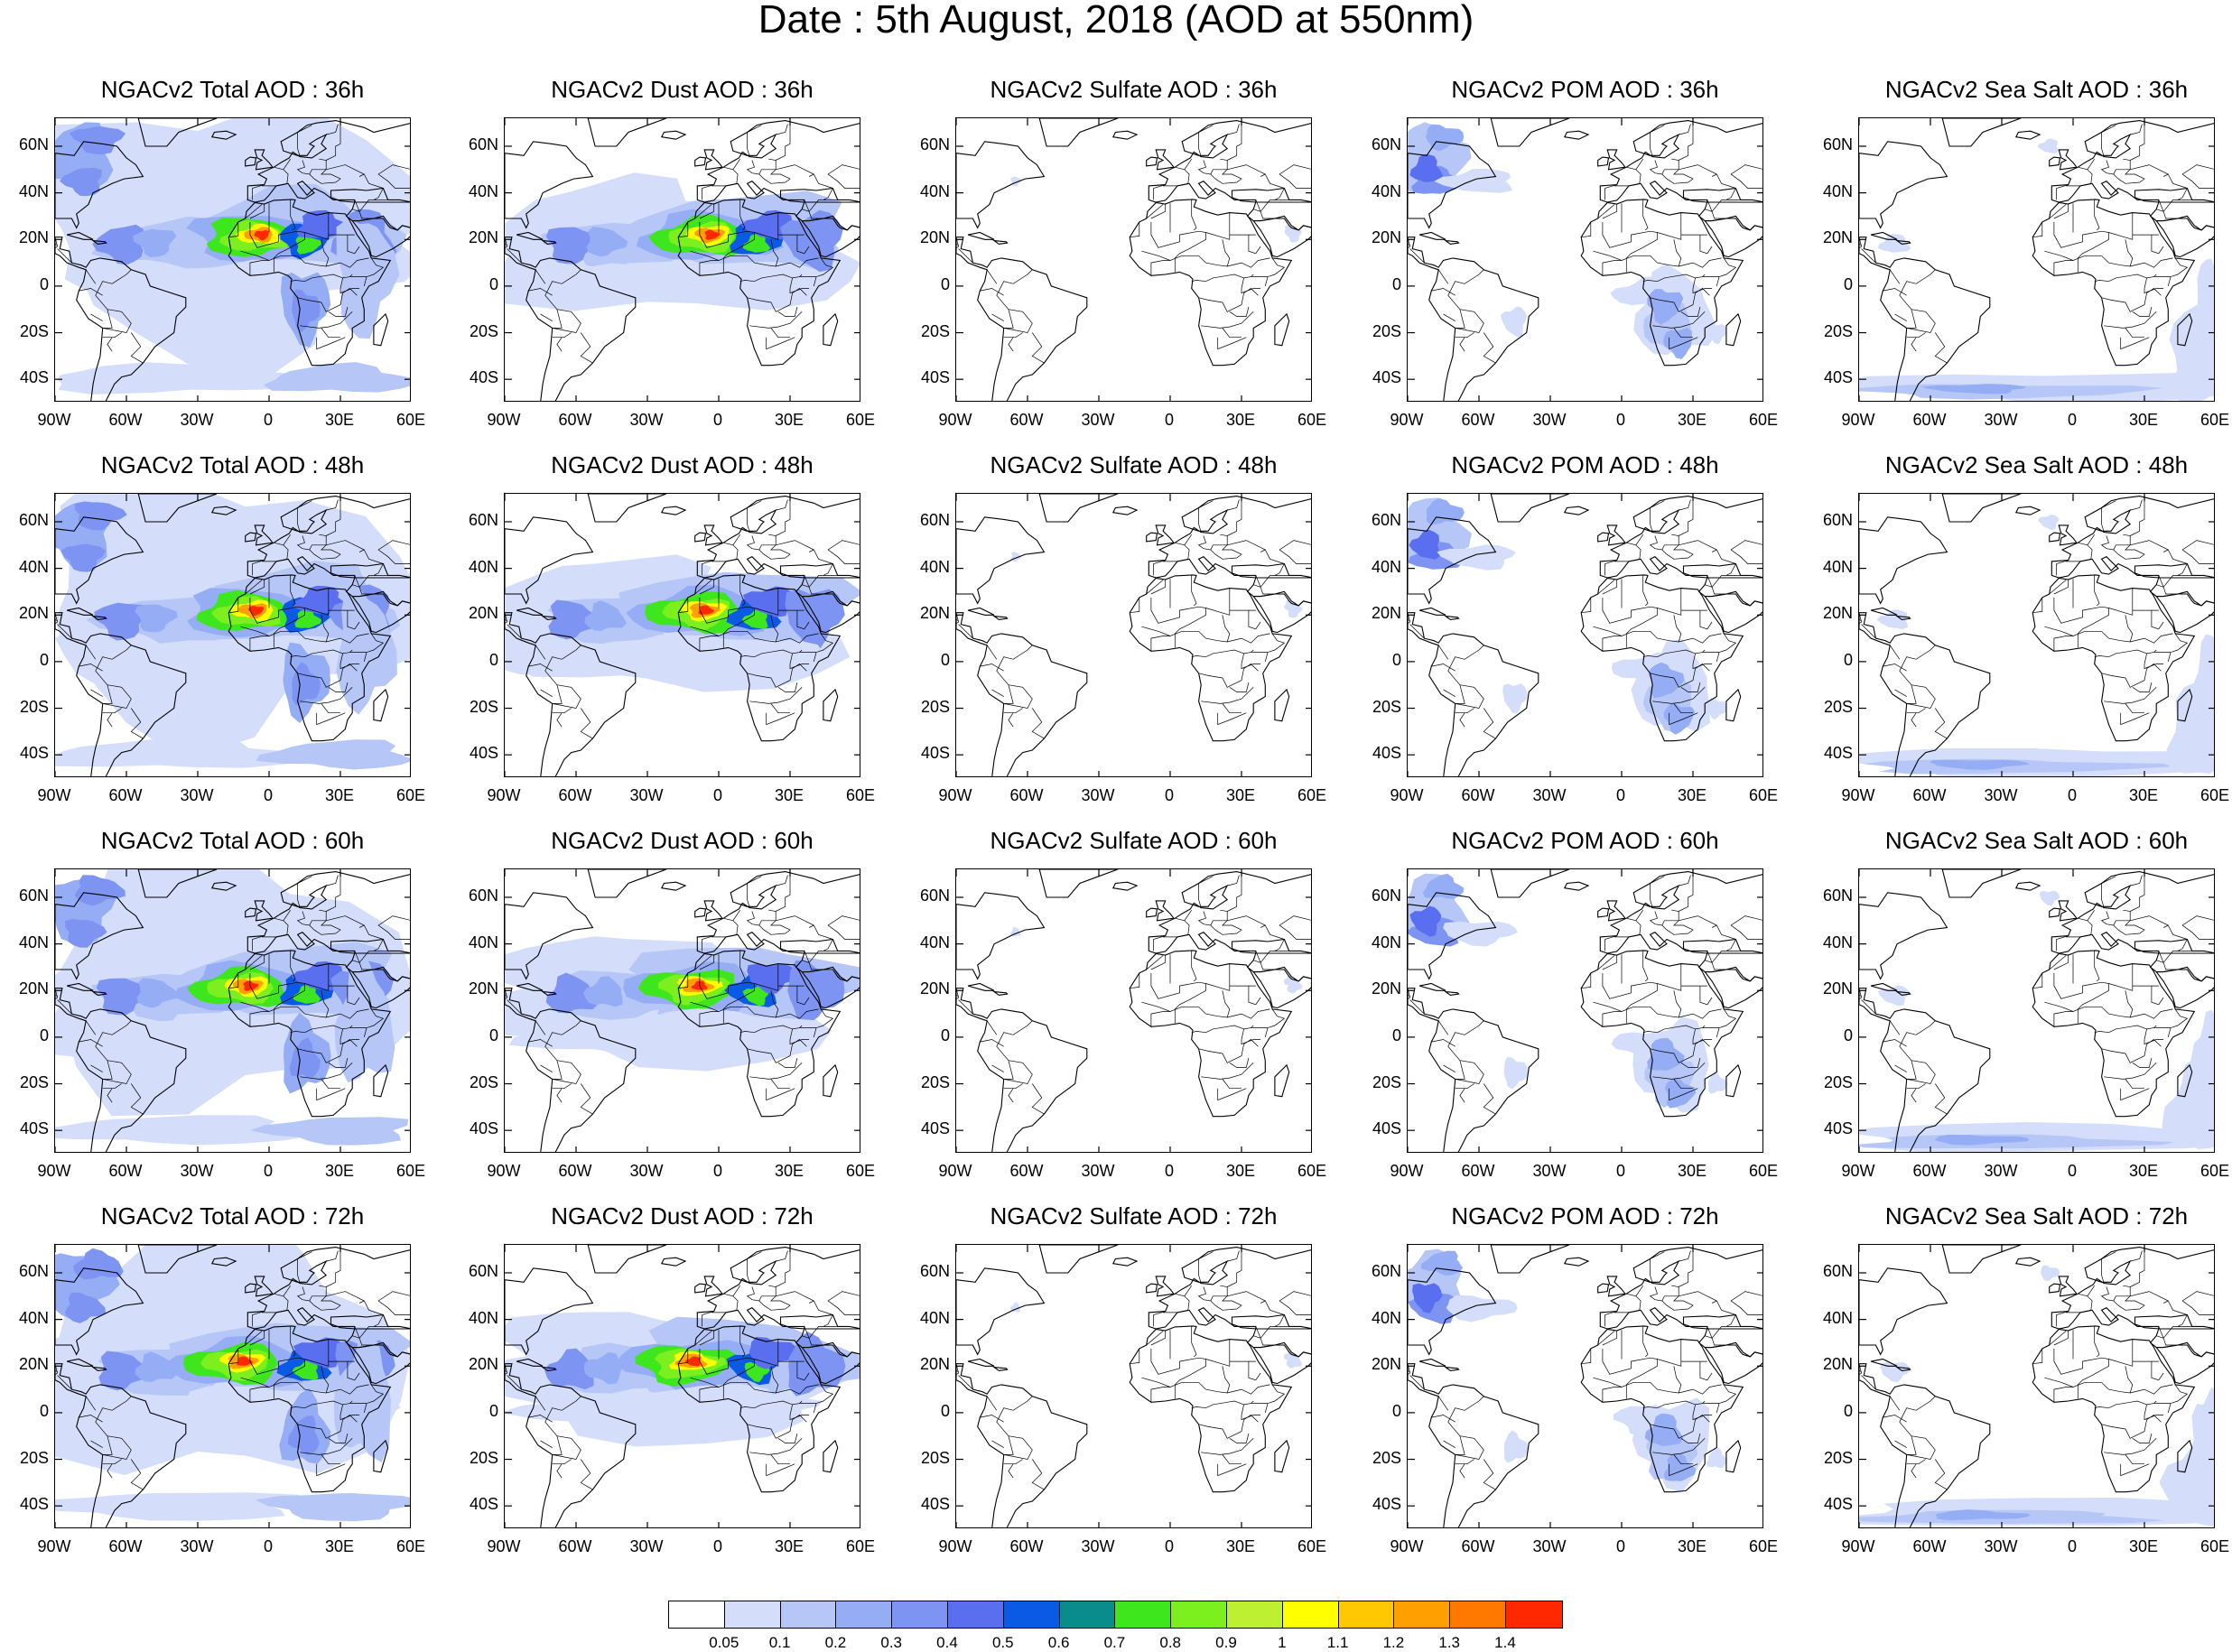  Describe the element at coordinates (1386, 895) in the screenshot. I see `lat-label: 60N` at that location.